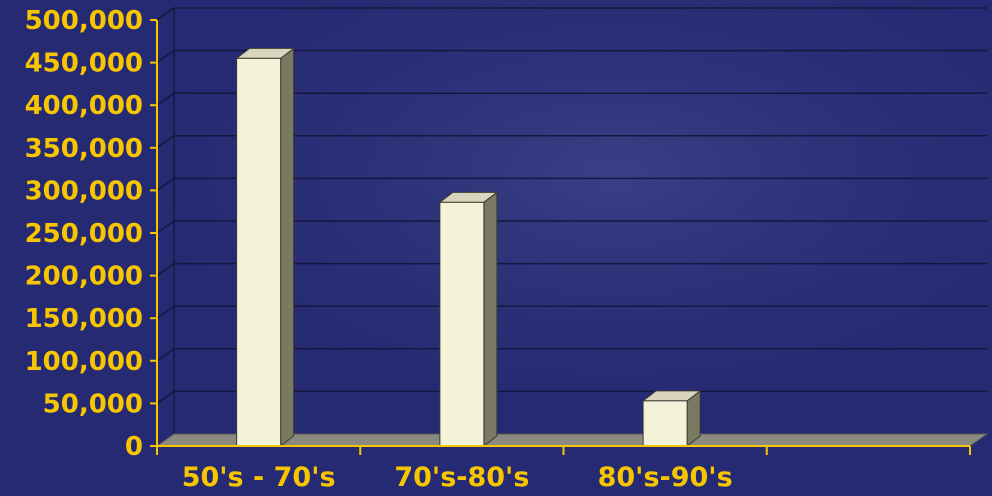 The image size is (992, 496). What do you see at coordinates (84, 277) in the screenshot?
I see `y-tick-label: 200,000` at bounding box center [84, 277].